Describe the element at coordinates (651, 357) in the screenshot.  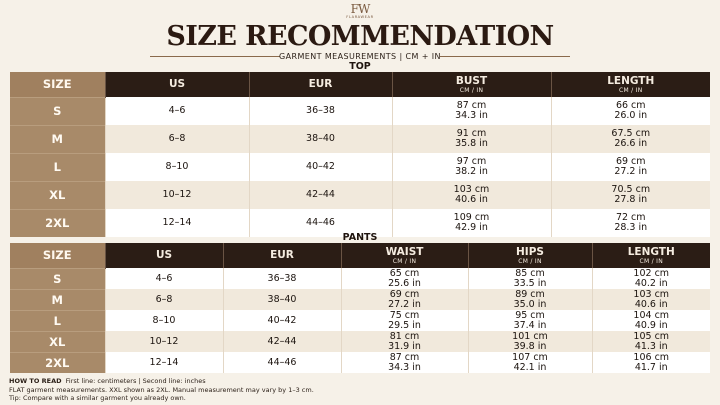
I see `length-cm: 106 cm` at that location.